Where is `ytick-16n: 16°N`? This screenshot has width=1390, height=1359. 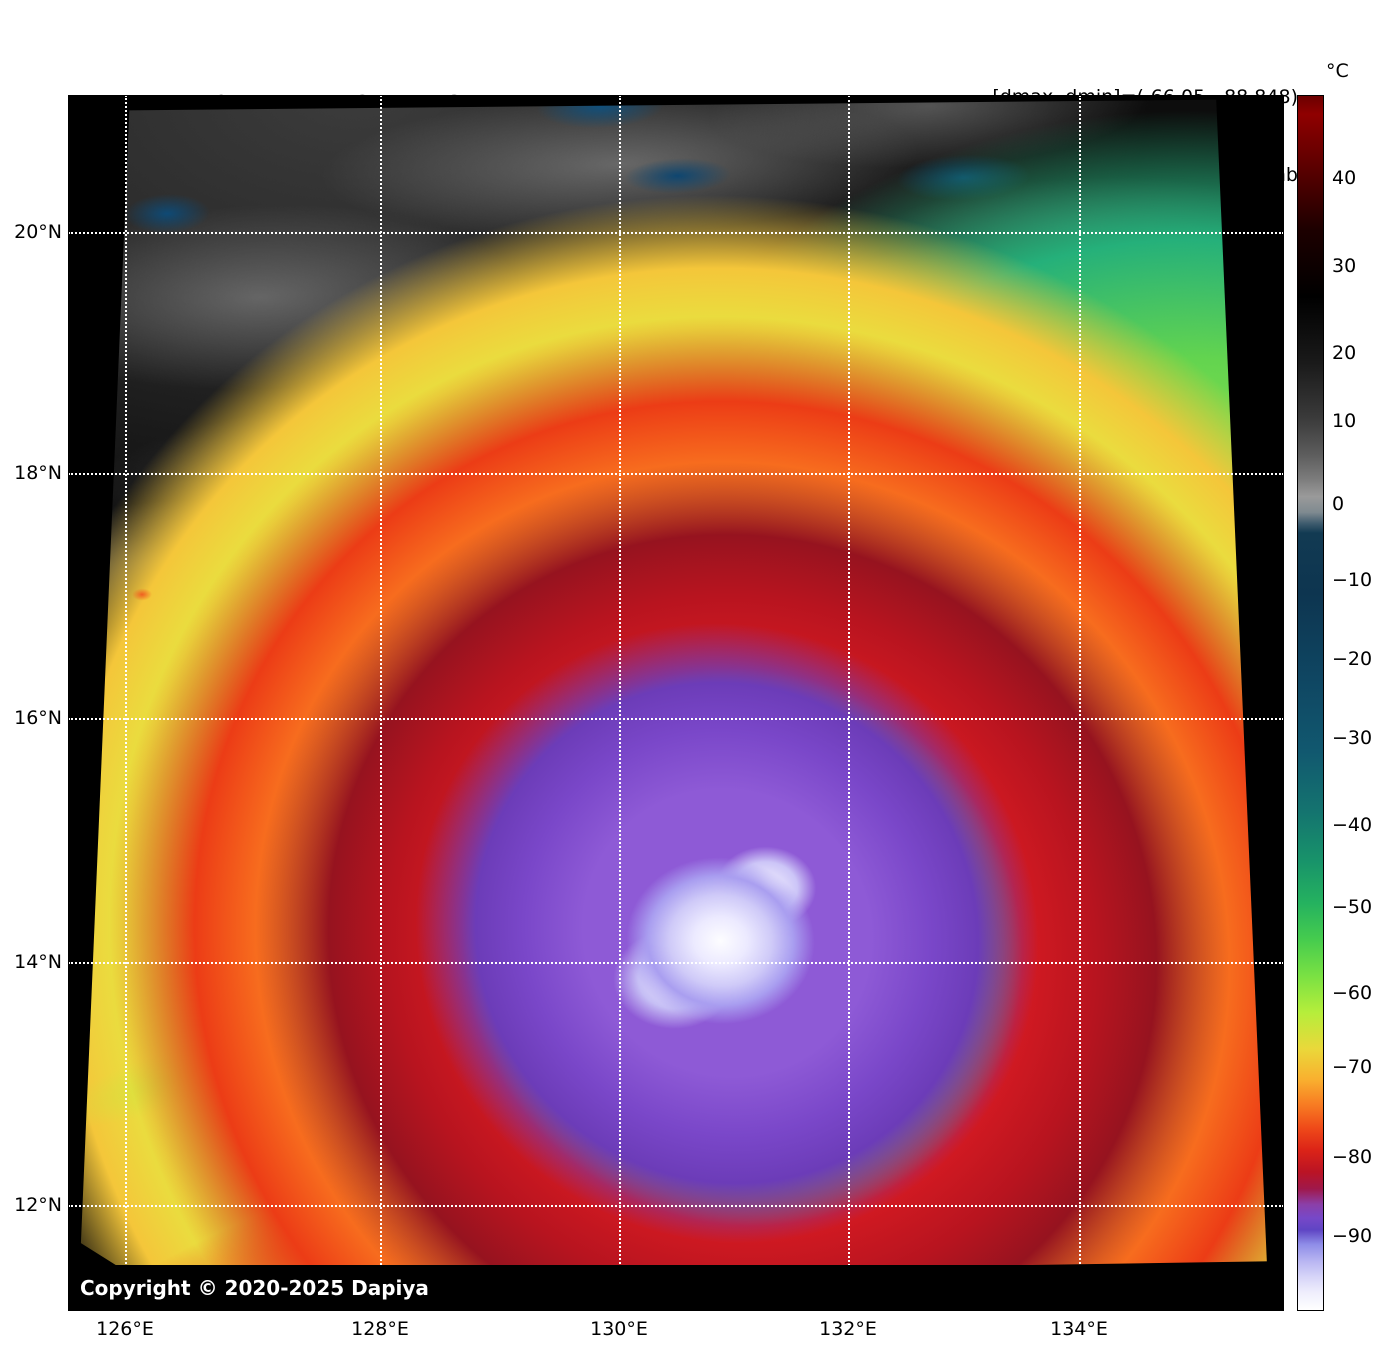
ytick-16n: 16°N is located at coordinates (38, 718).